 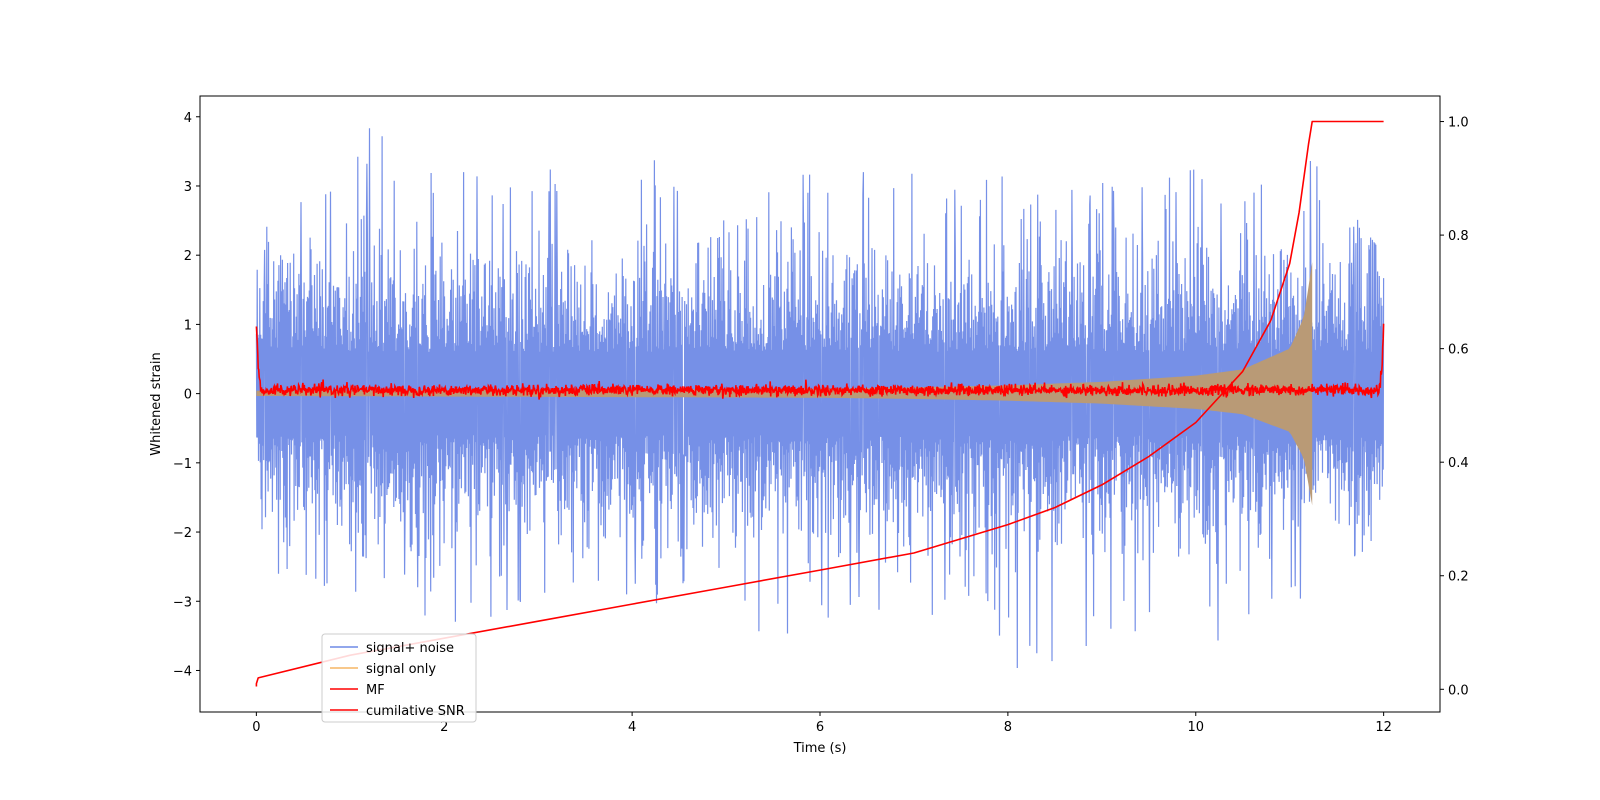 I want to click on y-tick-label: −2, so click(x=182, y=533).